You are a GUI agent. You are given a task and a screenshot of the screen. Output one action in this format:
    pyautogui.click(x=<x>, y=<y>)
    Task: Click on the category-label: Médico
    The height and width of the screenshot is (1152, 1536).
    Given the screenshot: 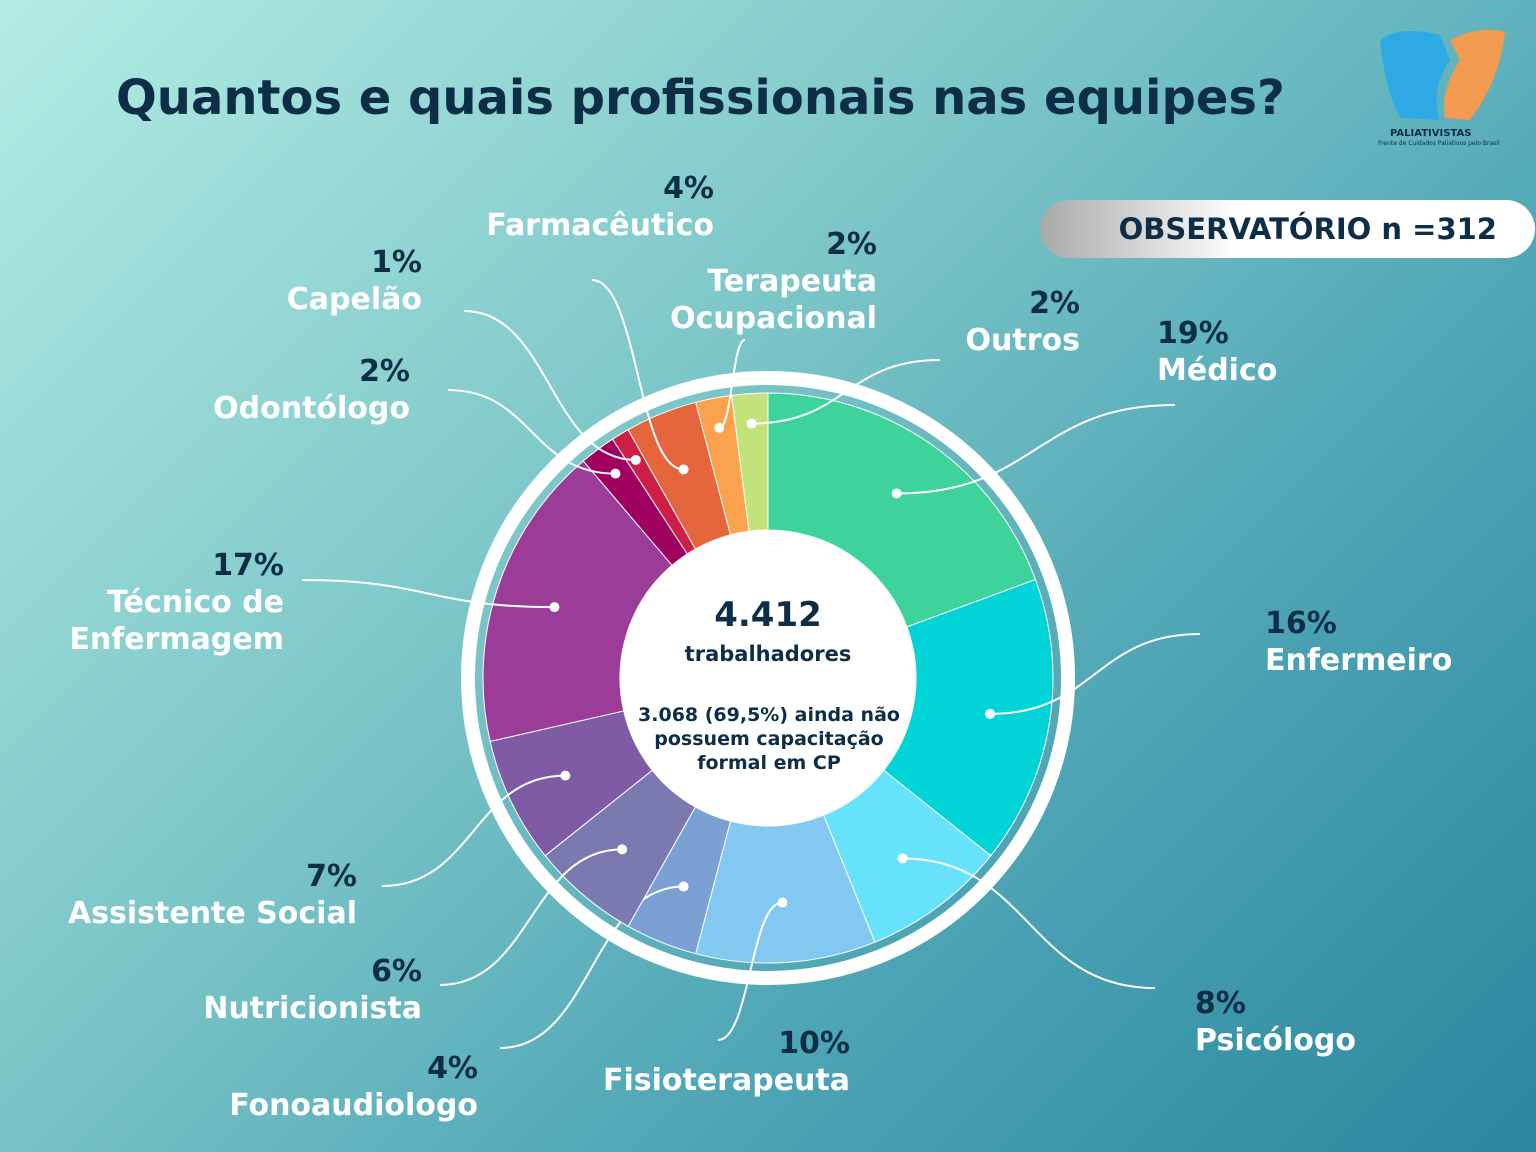 What is the action you would take?
    pyautogui.click(x=1217, y=370)
    